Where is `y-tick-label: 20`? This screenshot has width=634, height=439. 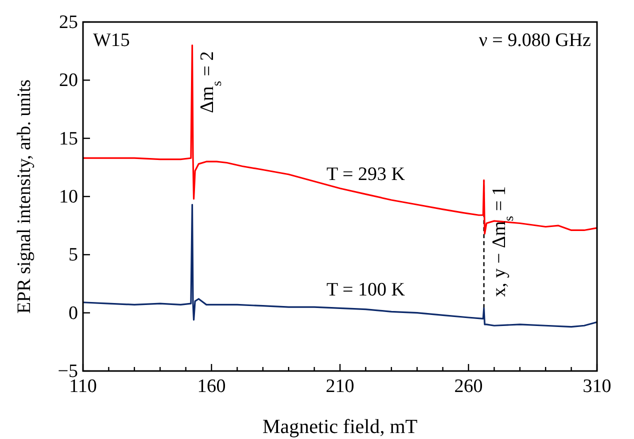 y-tick-label: 20 is located at coordinates (68, 81).